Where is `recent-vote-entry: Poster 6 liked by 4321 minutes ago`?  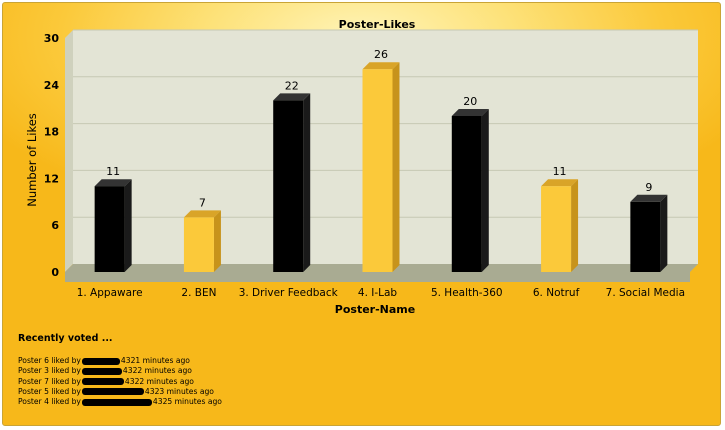
recent-vote-entry: Poster 6 liked by 4321 minutes ago is located at coordinates (218, 361).